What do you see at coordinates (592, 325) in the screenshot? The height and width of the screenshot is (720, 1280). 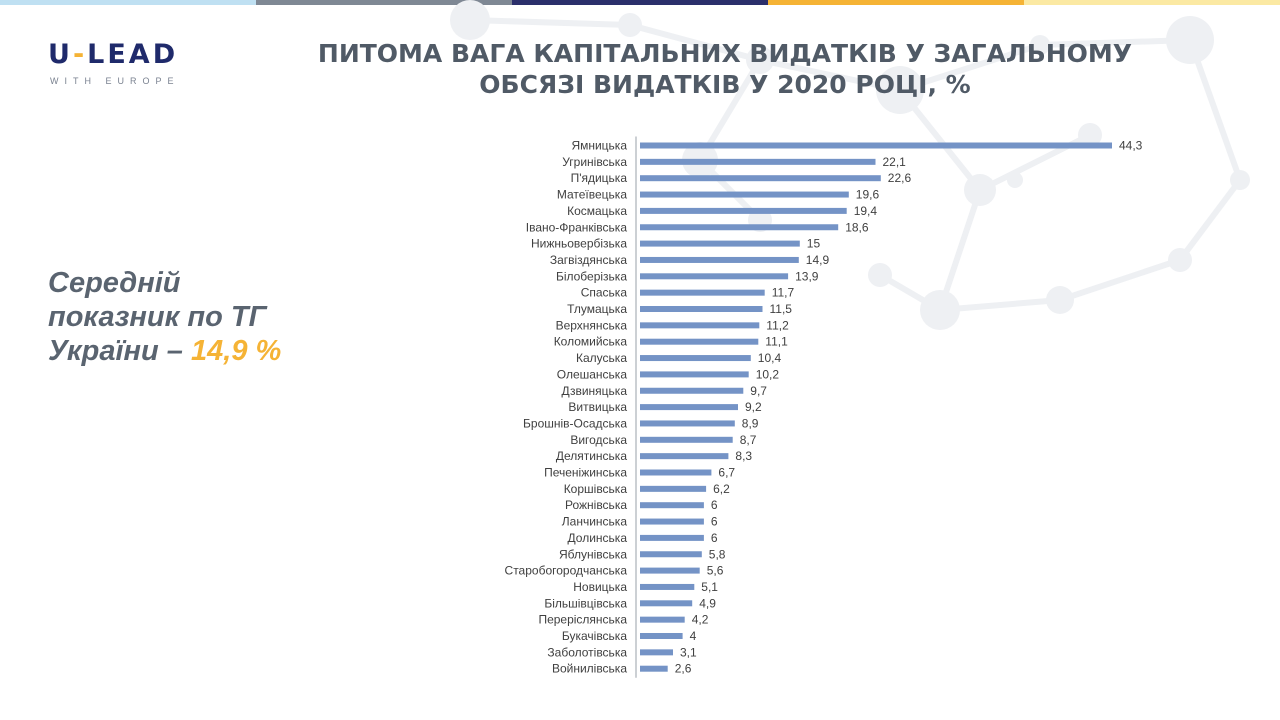 I see `category-label: Верхнянська` at bounding box center [592, 325].